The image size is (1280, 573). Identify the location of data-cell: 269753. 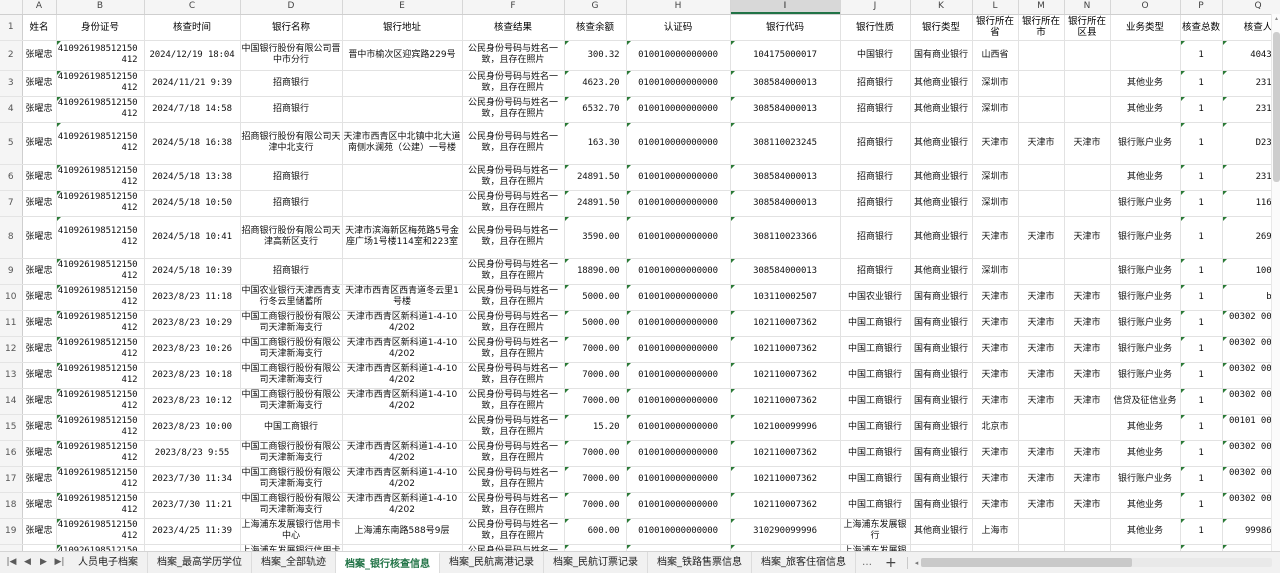
(1251, 237).